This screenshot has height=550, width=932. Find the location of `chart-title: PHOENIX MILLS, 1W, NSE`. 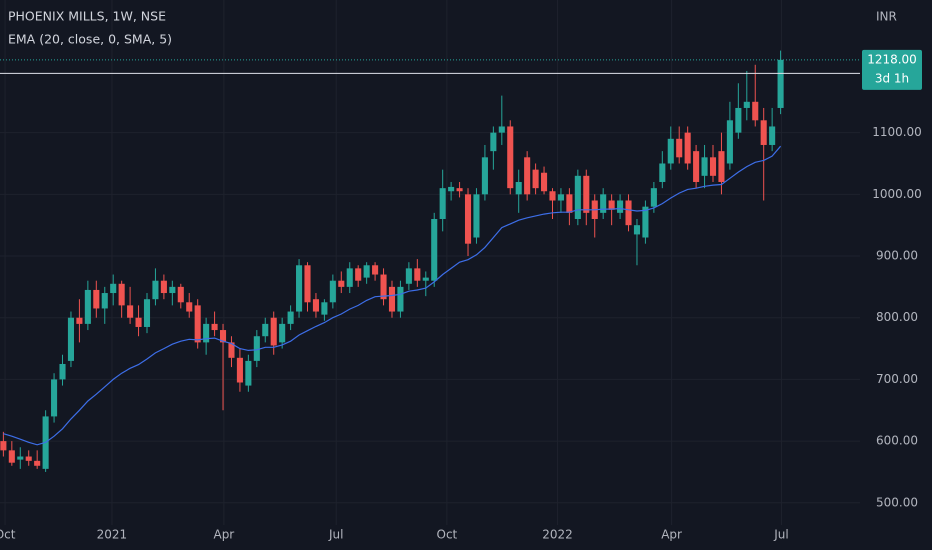

chart-title: PHOENIX MILLS, 1W, NSE is located at coordinates (87, 16).